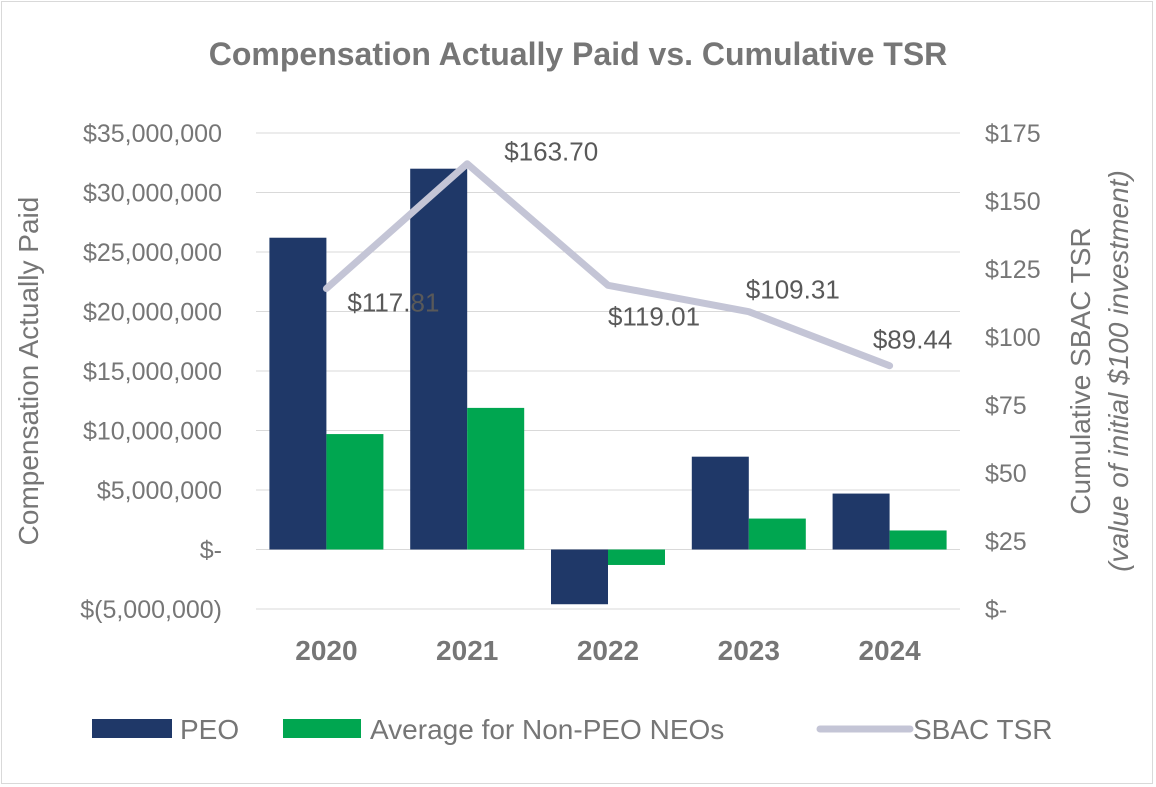 This screenshot has height=787, width=1156. Describe the element at coordinates (1006, 406) in the screenshot. I see `right-tick-label: $75` at that location.